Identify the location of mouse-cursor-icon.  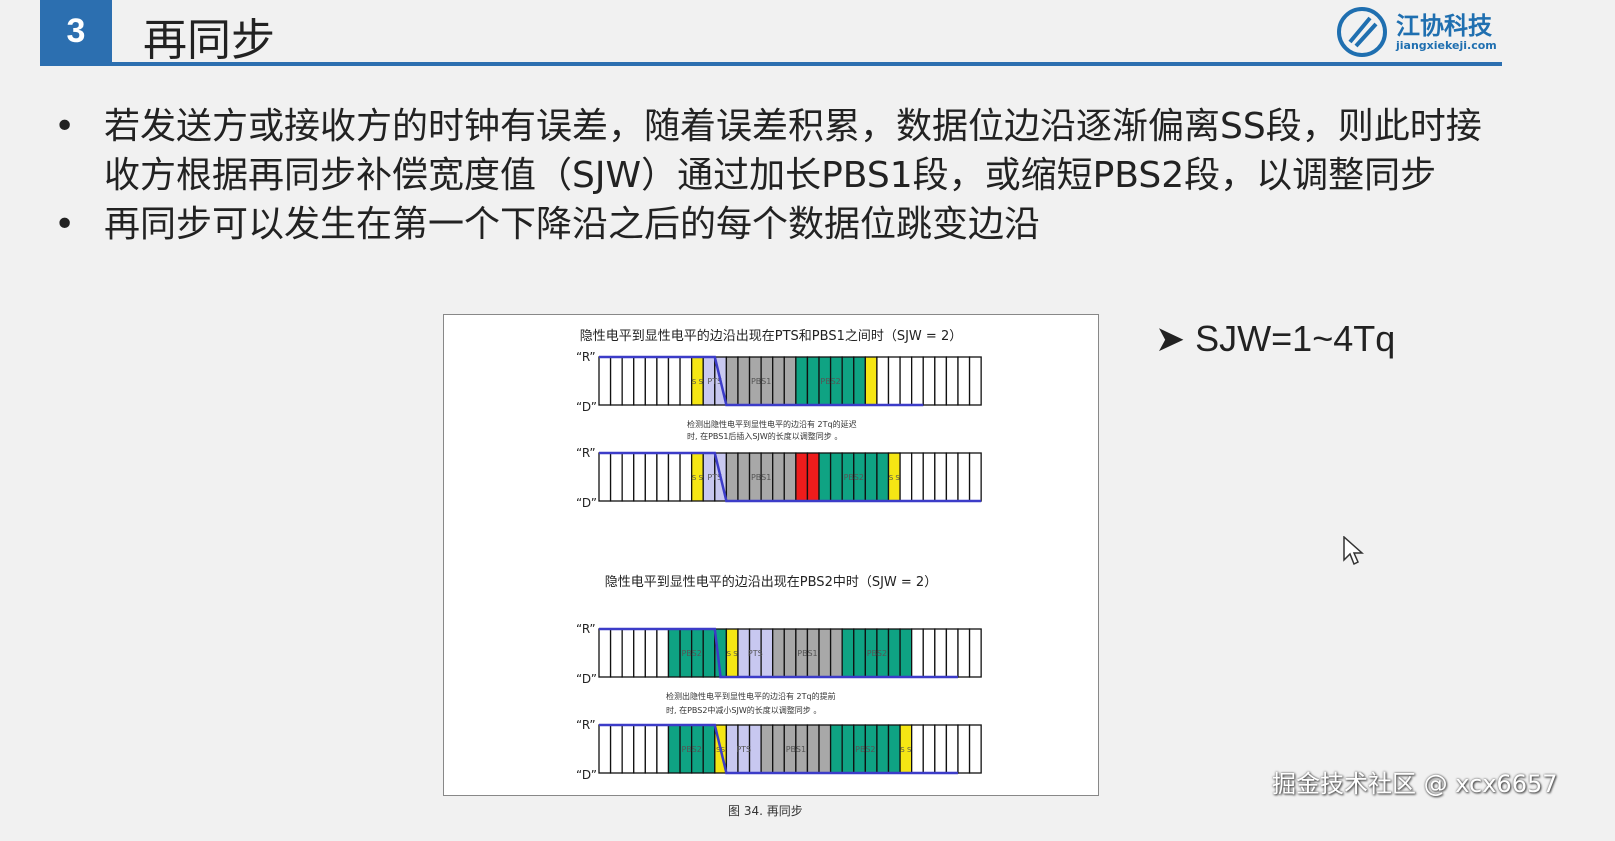
(1353, 551).